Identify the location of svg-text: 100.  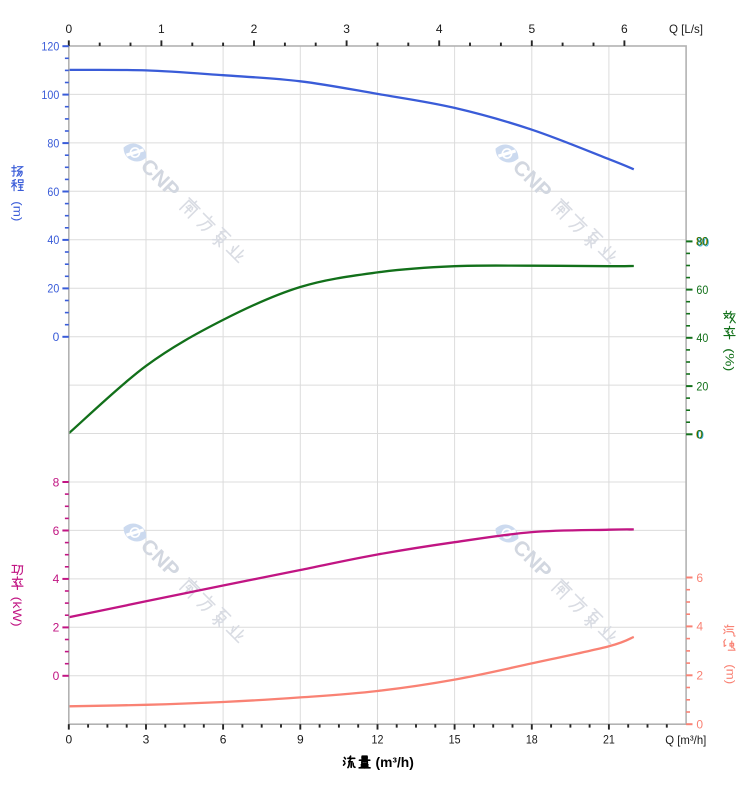
(50, 95).